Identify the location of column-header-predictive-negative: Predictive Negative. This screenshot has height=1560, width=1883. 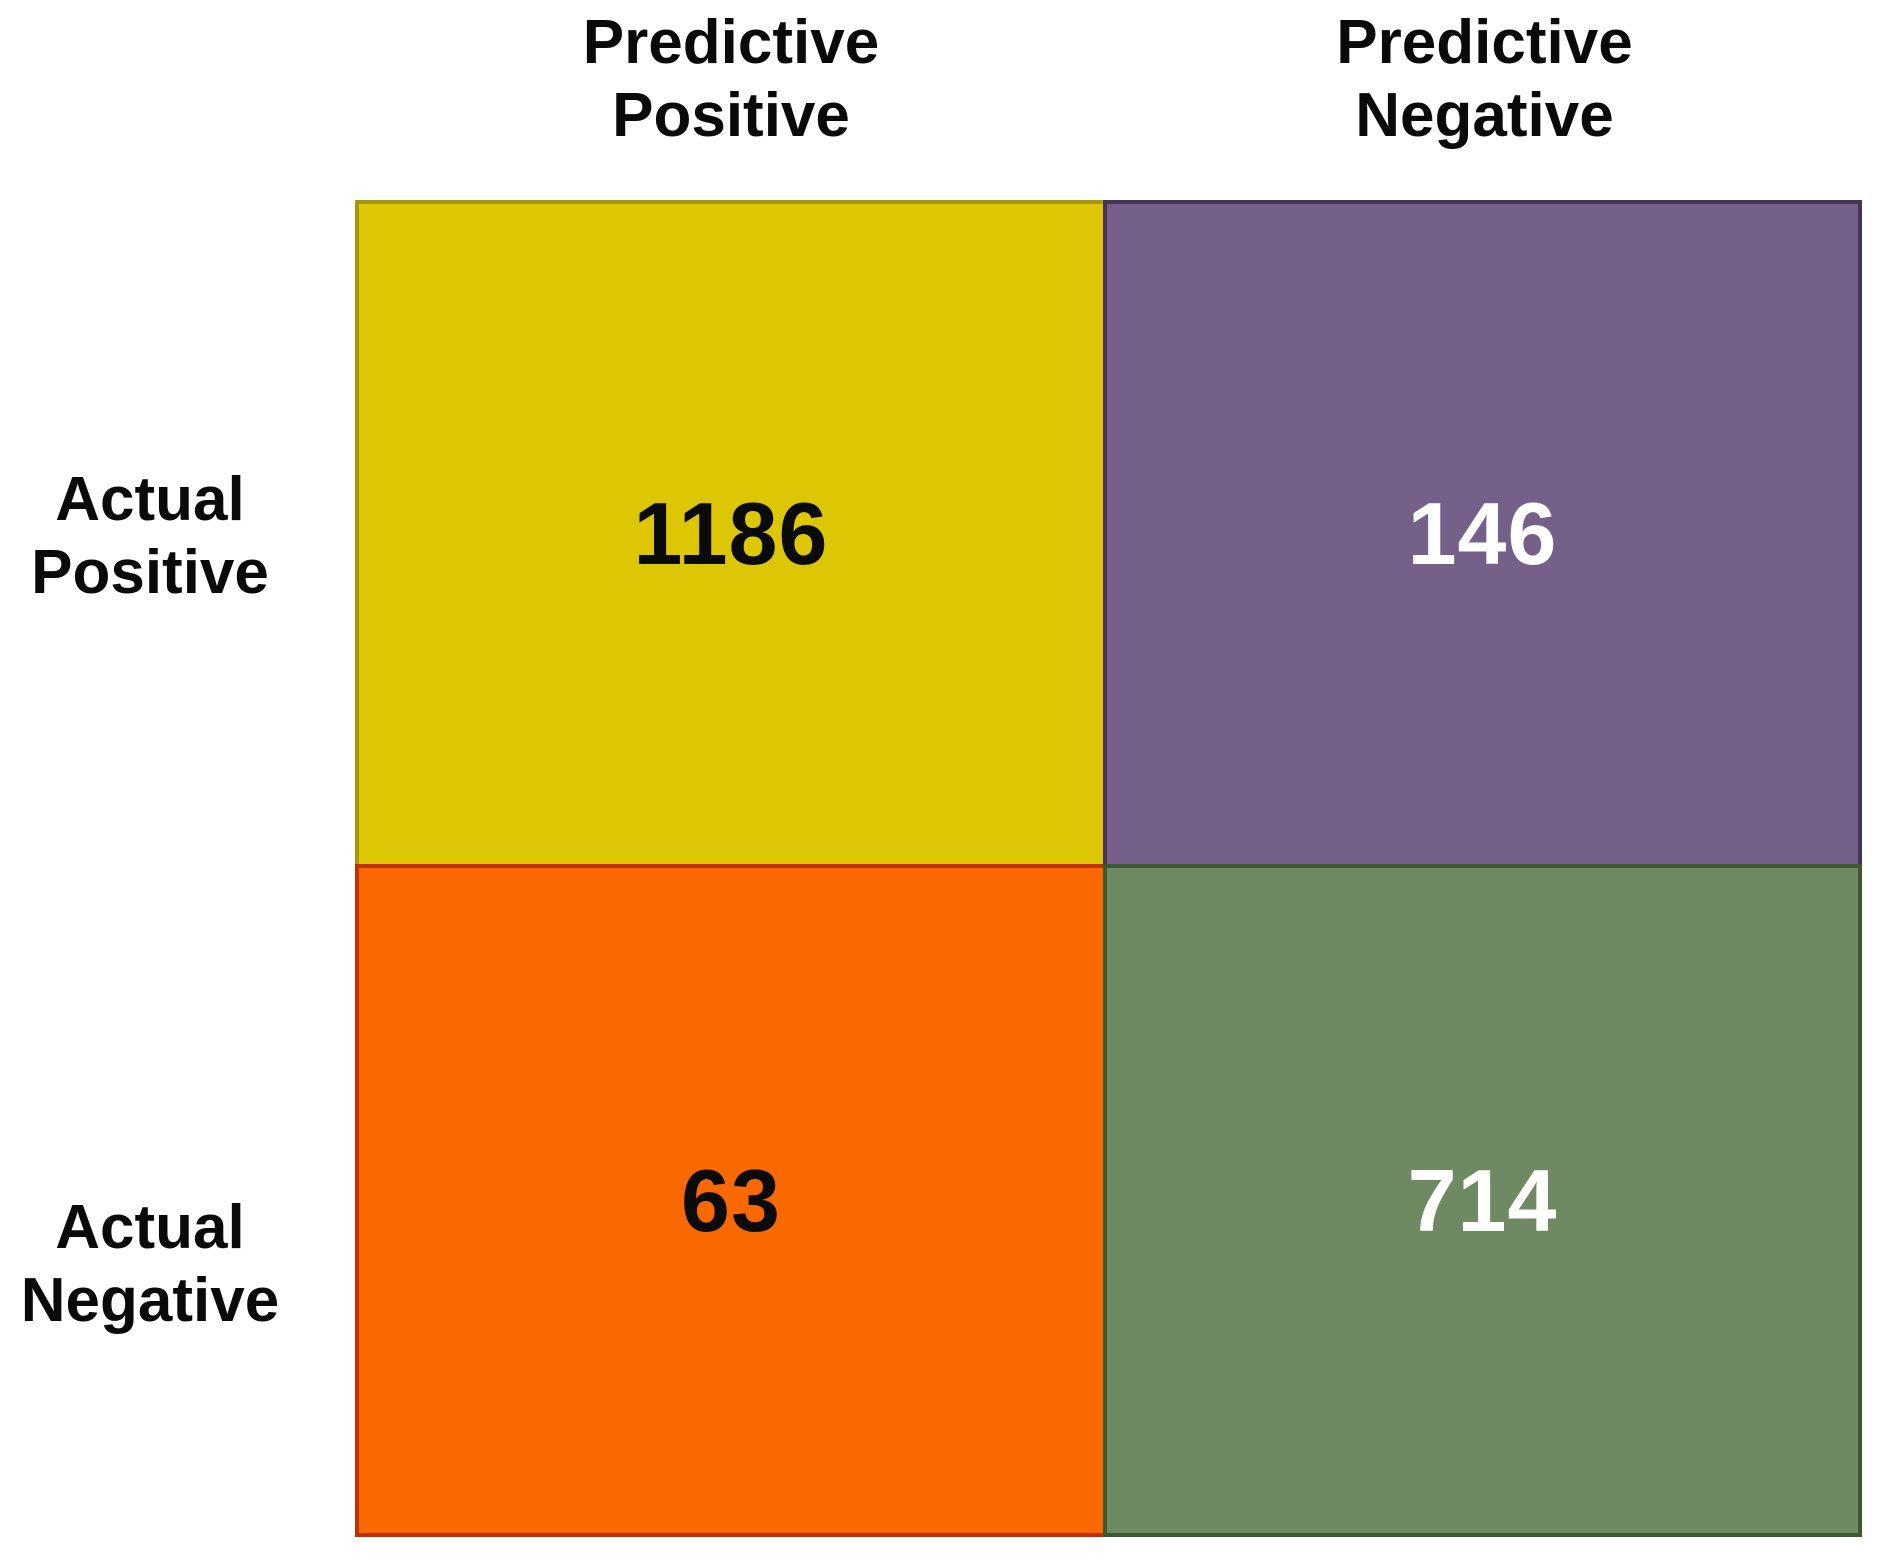
(1484, 79).